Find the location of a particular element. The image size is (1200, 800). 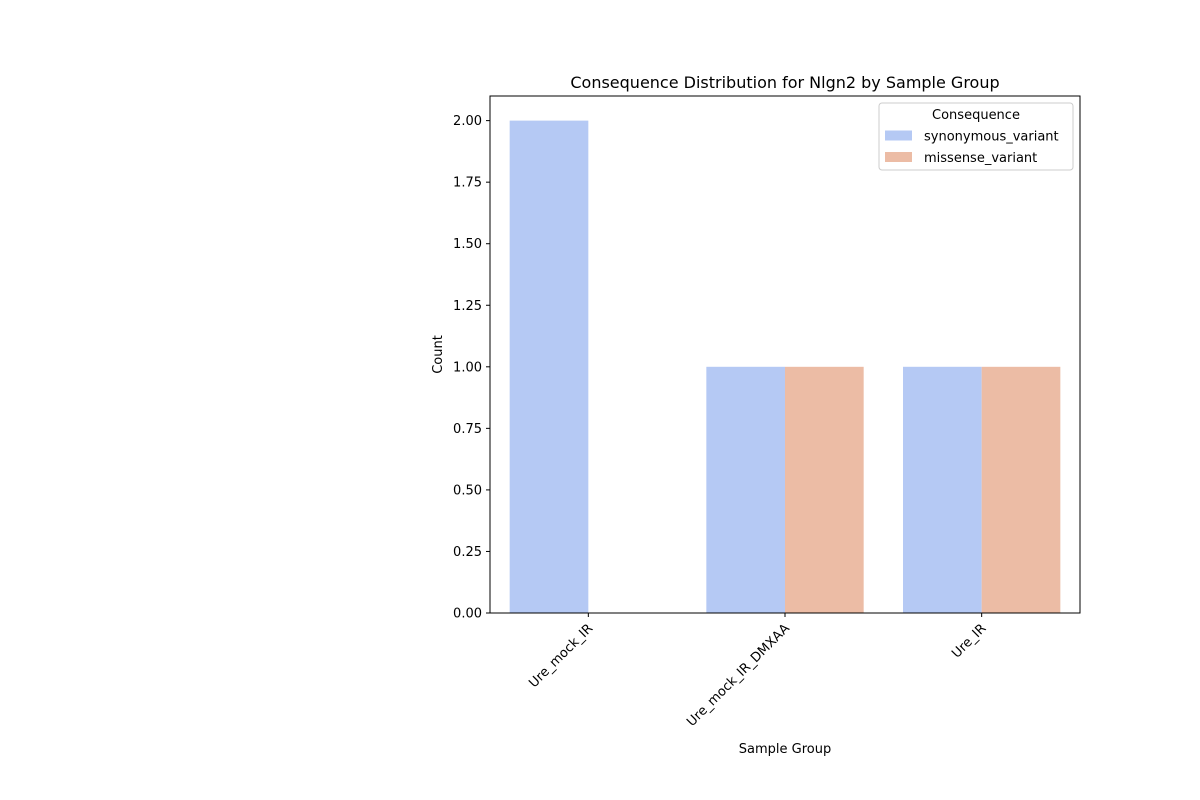

y-tick-label: 2.00 is located at coordinates (467, 121).